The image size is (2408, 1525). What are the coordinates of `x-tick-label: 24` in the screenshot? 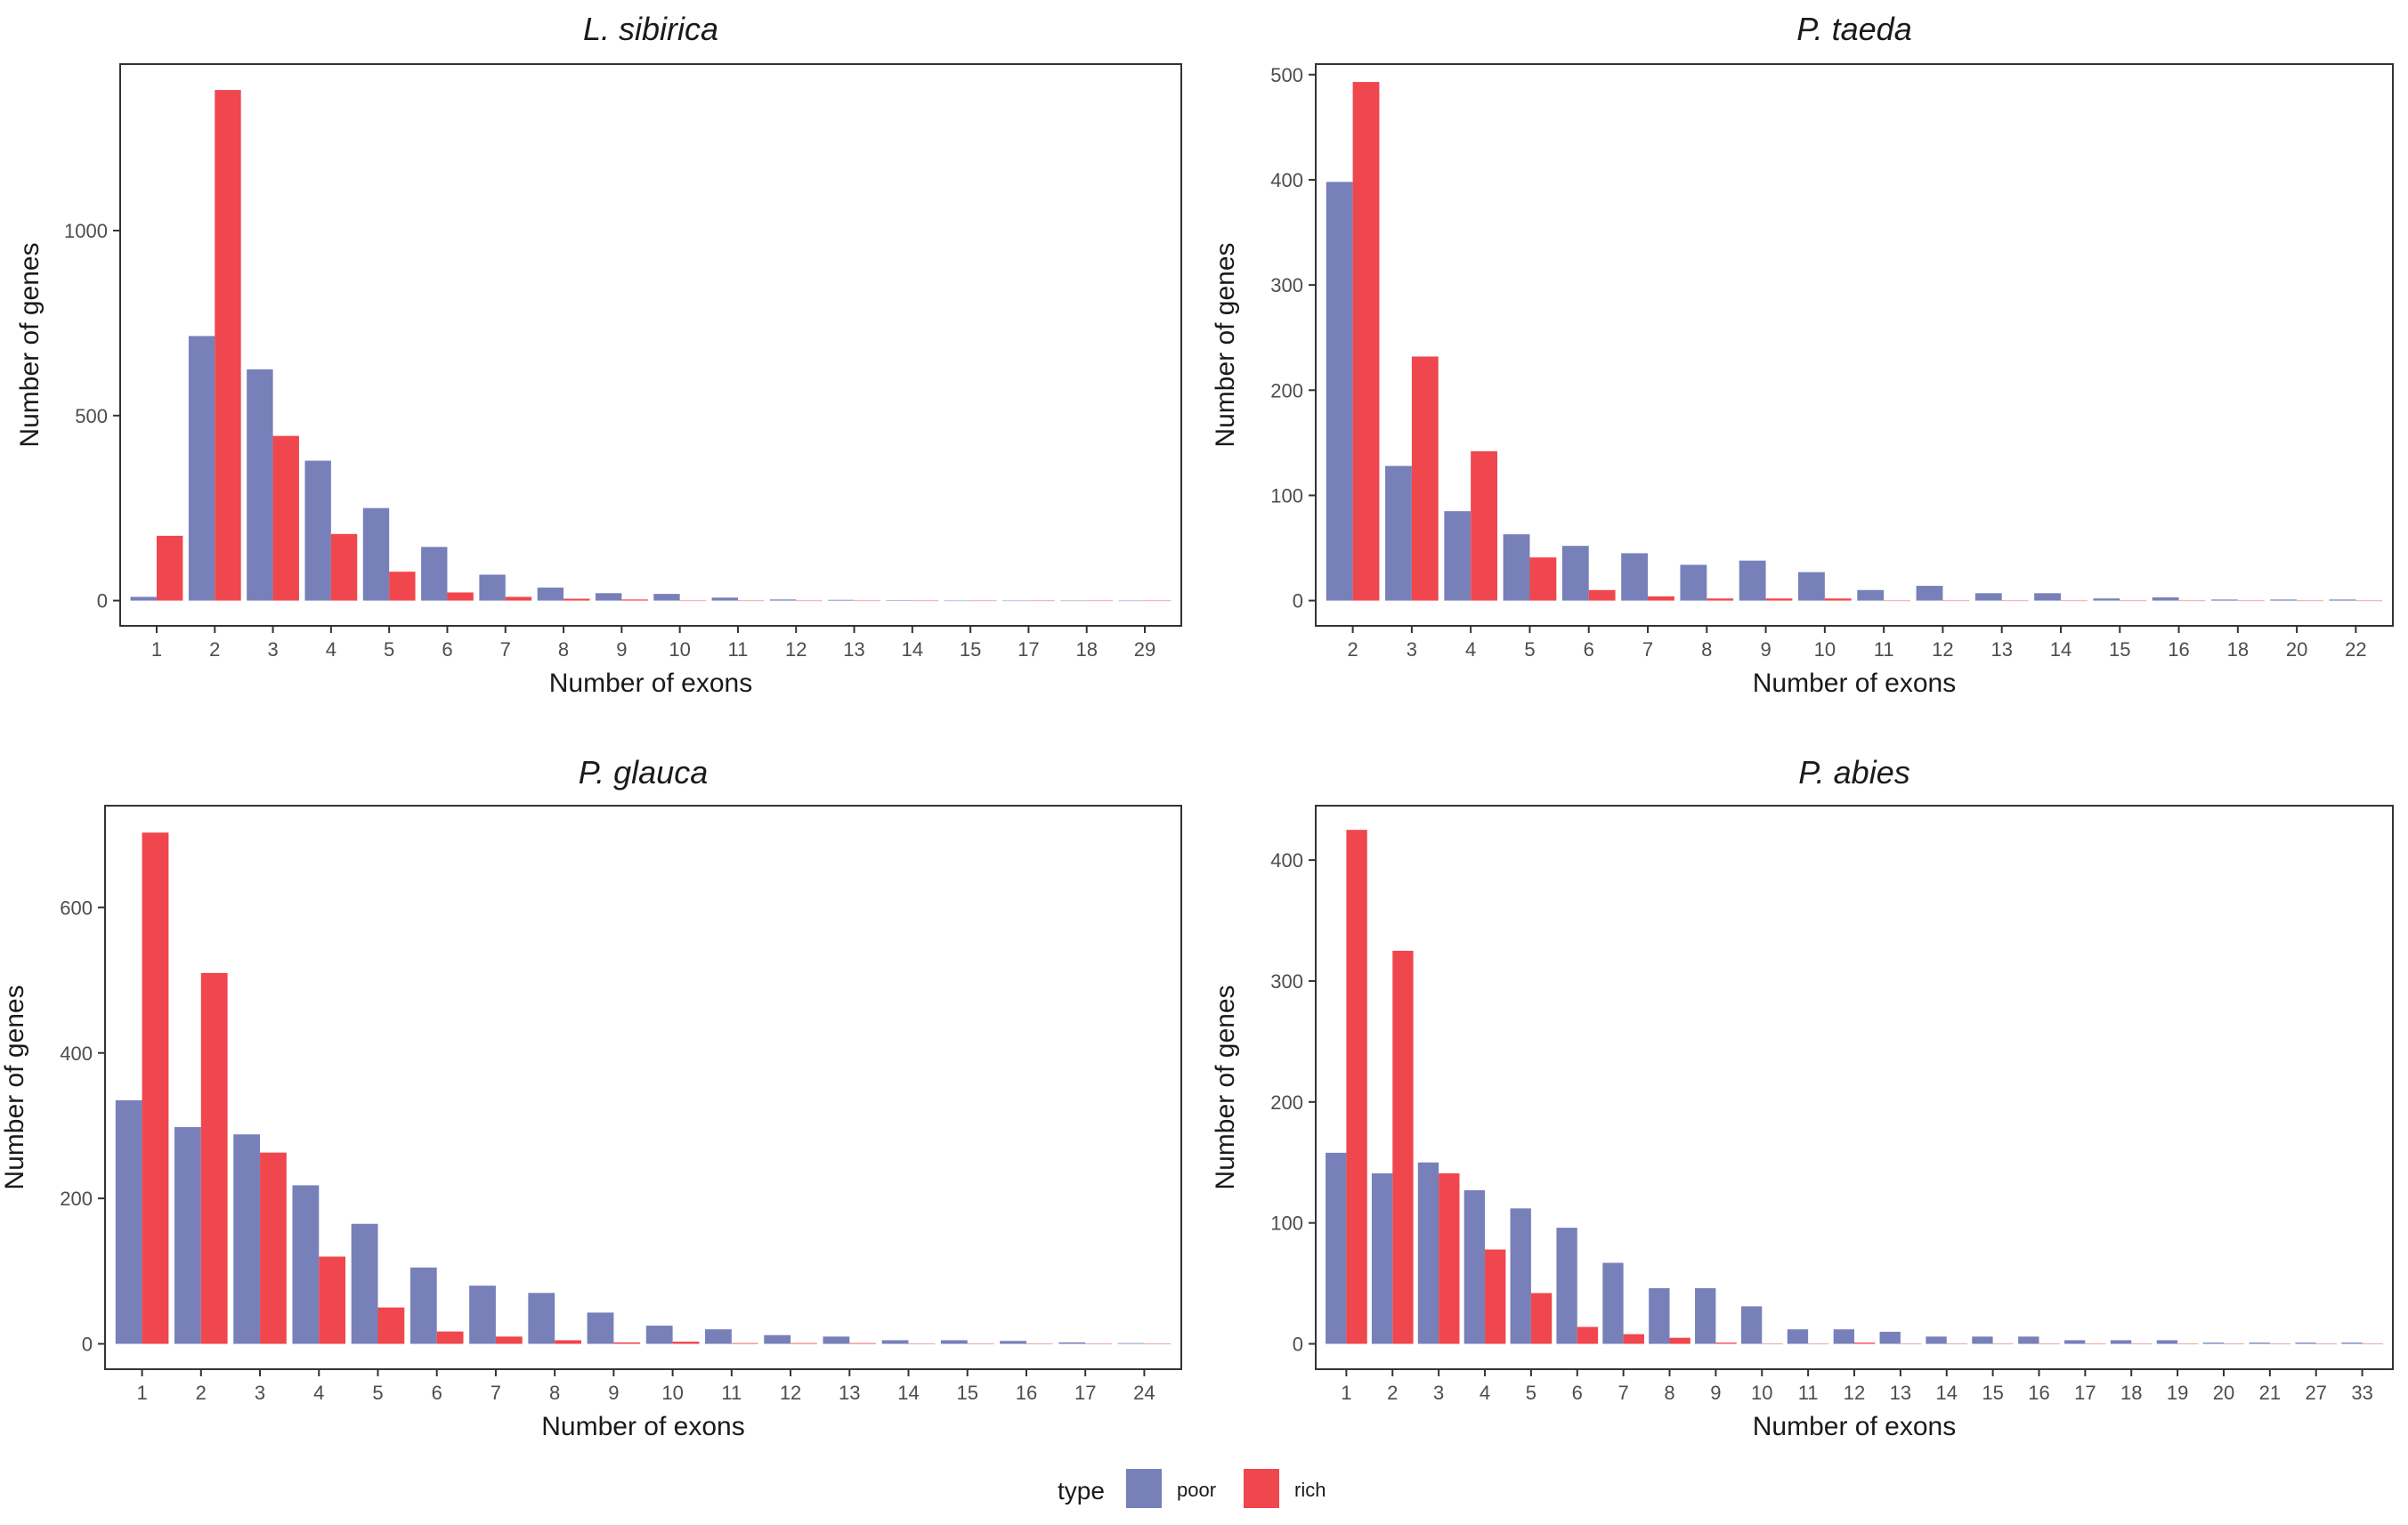 It's located at (1144, 1393).